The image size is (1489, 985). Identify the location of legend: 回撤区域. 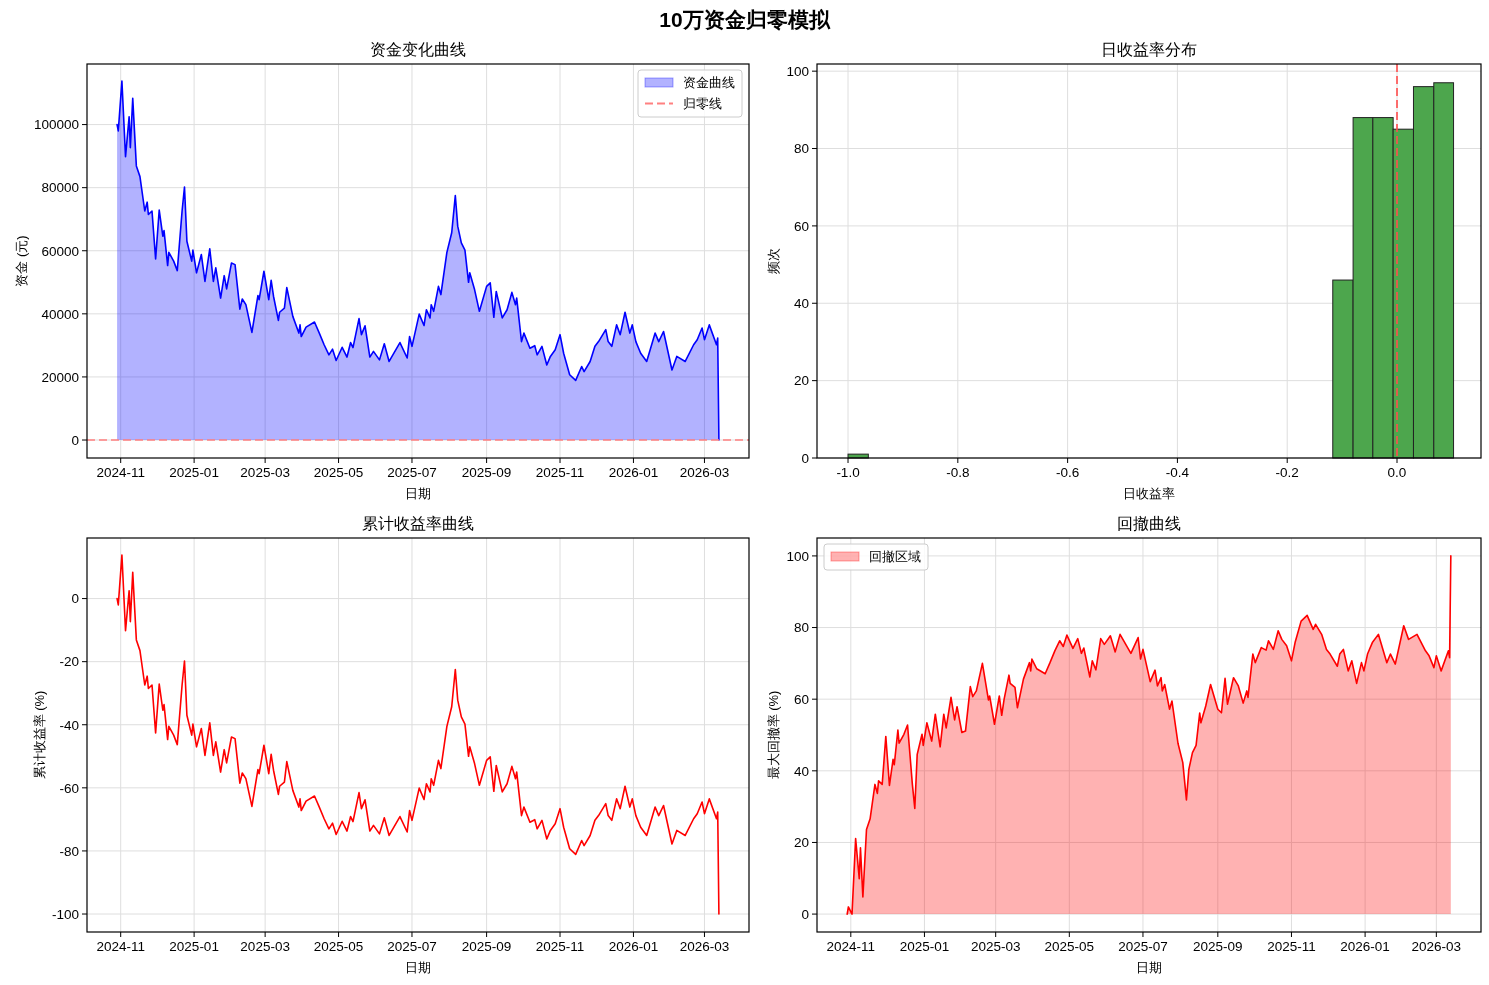
(876, 557).